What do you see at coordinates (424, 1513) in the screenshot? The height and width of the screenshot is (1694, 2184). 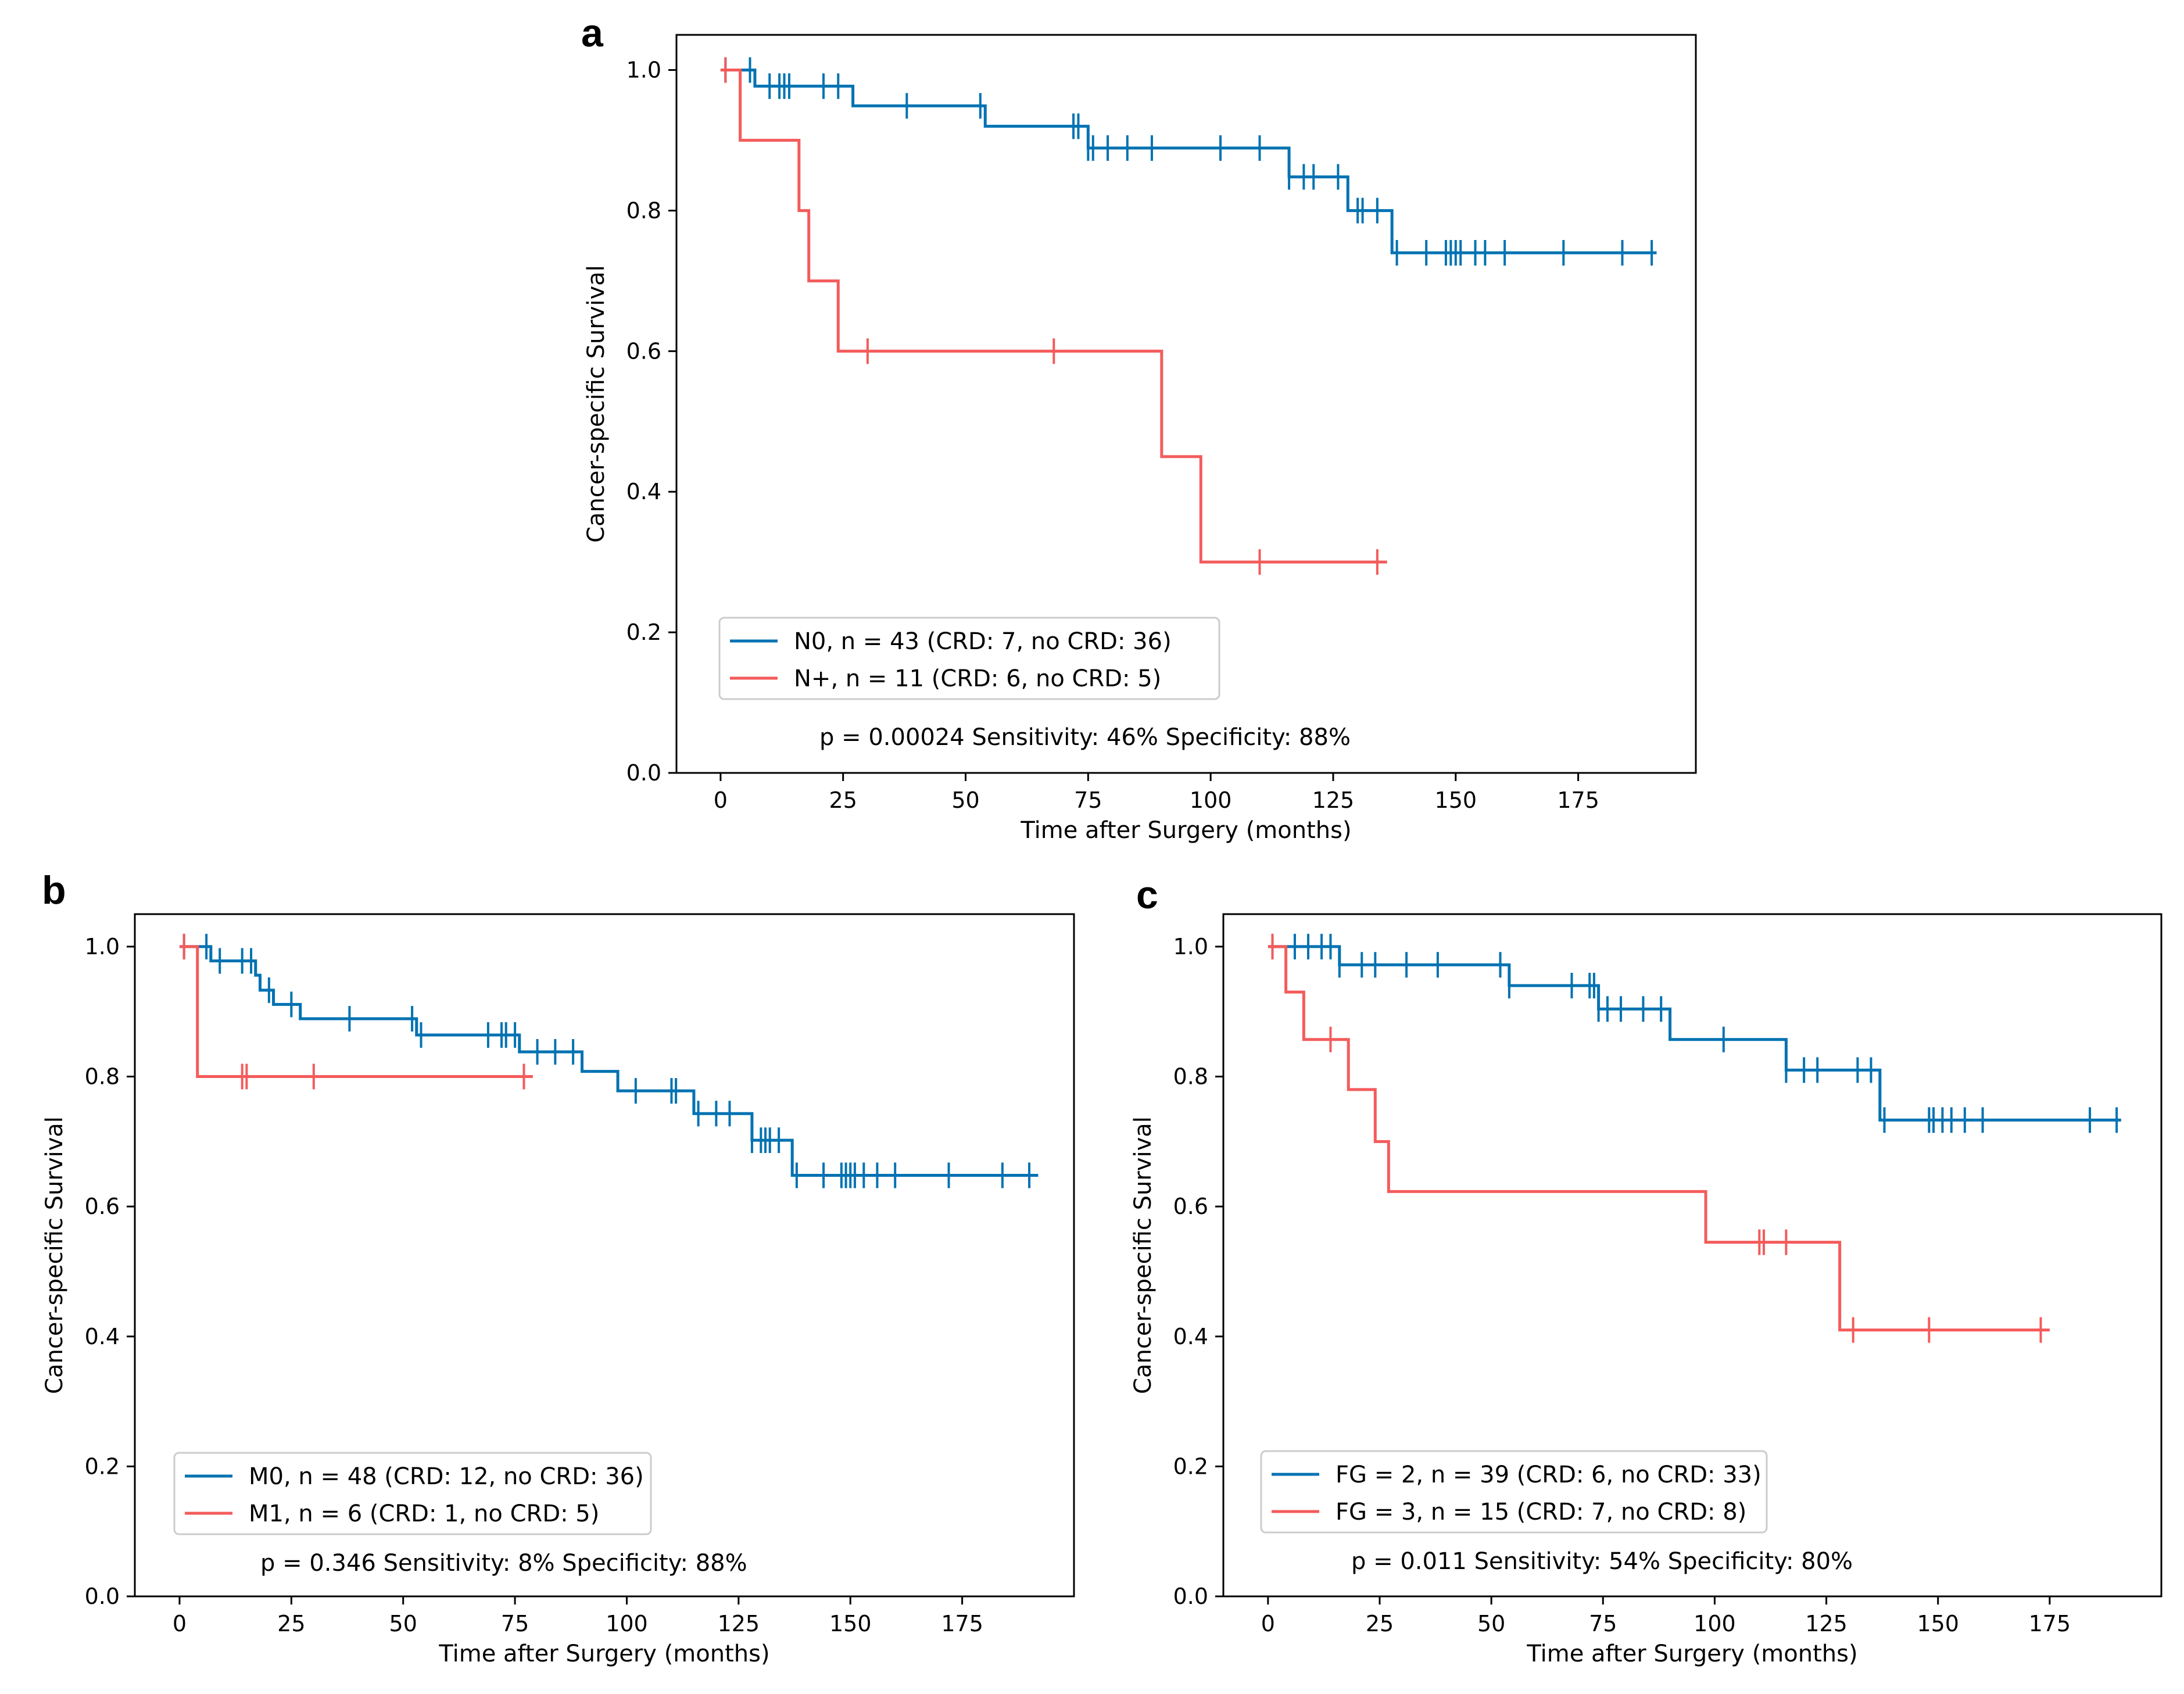 I see `legend-entry: M1, n = 6 (CRD: 1, no CRD: 5)` at bounding box center [424, 1513].